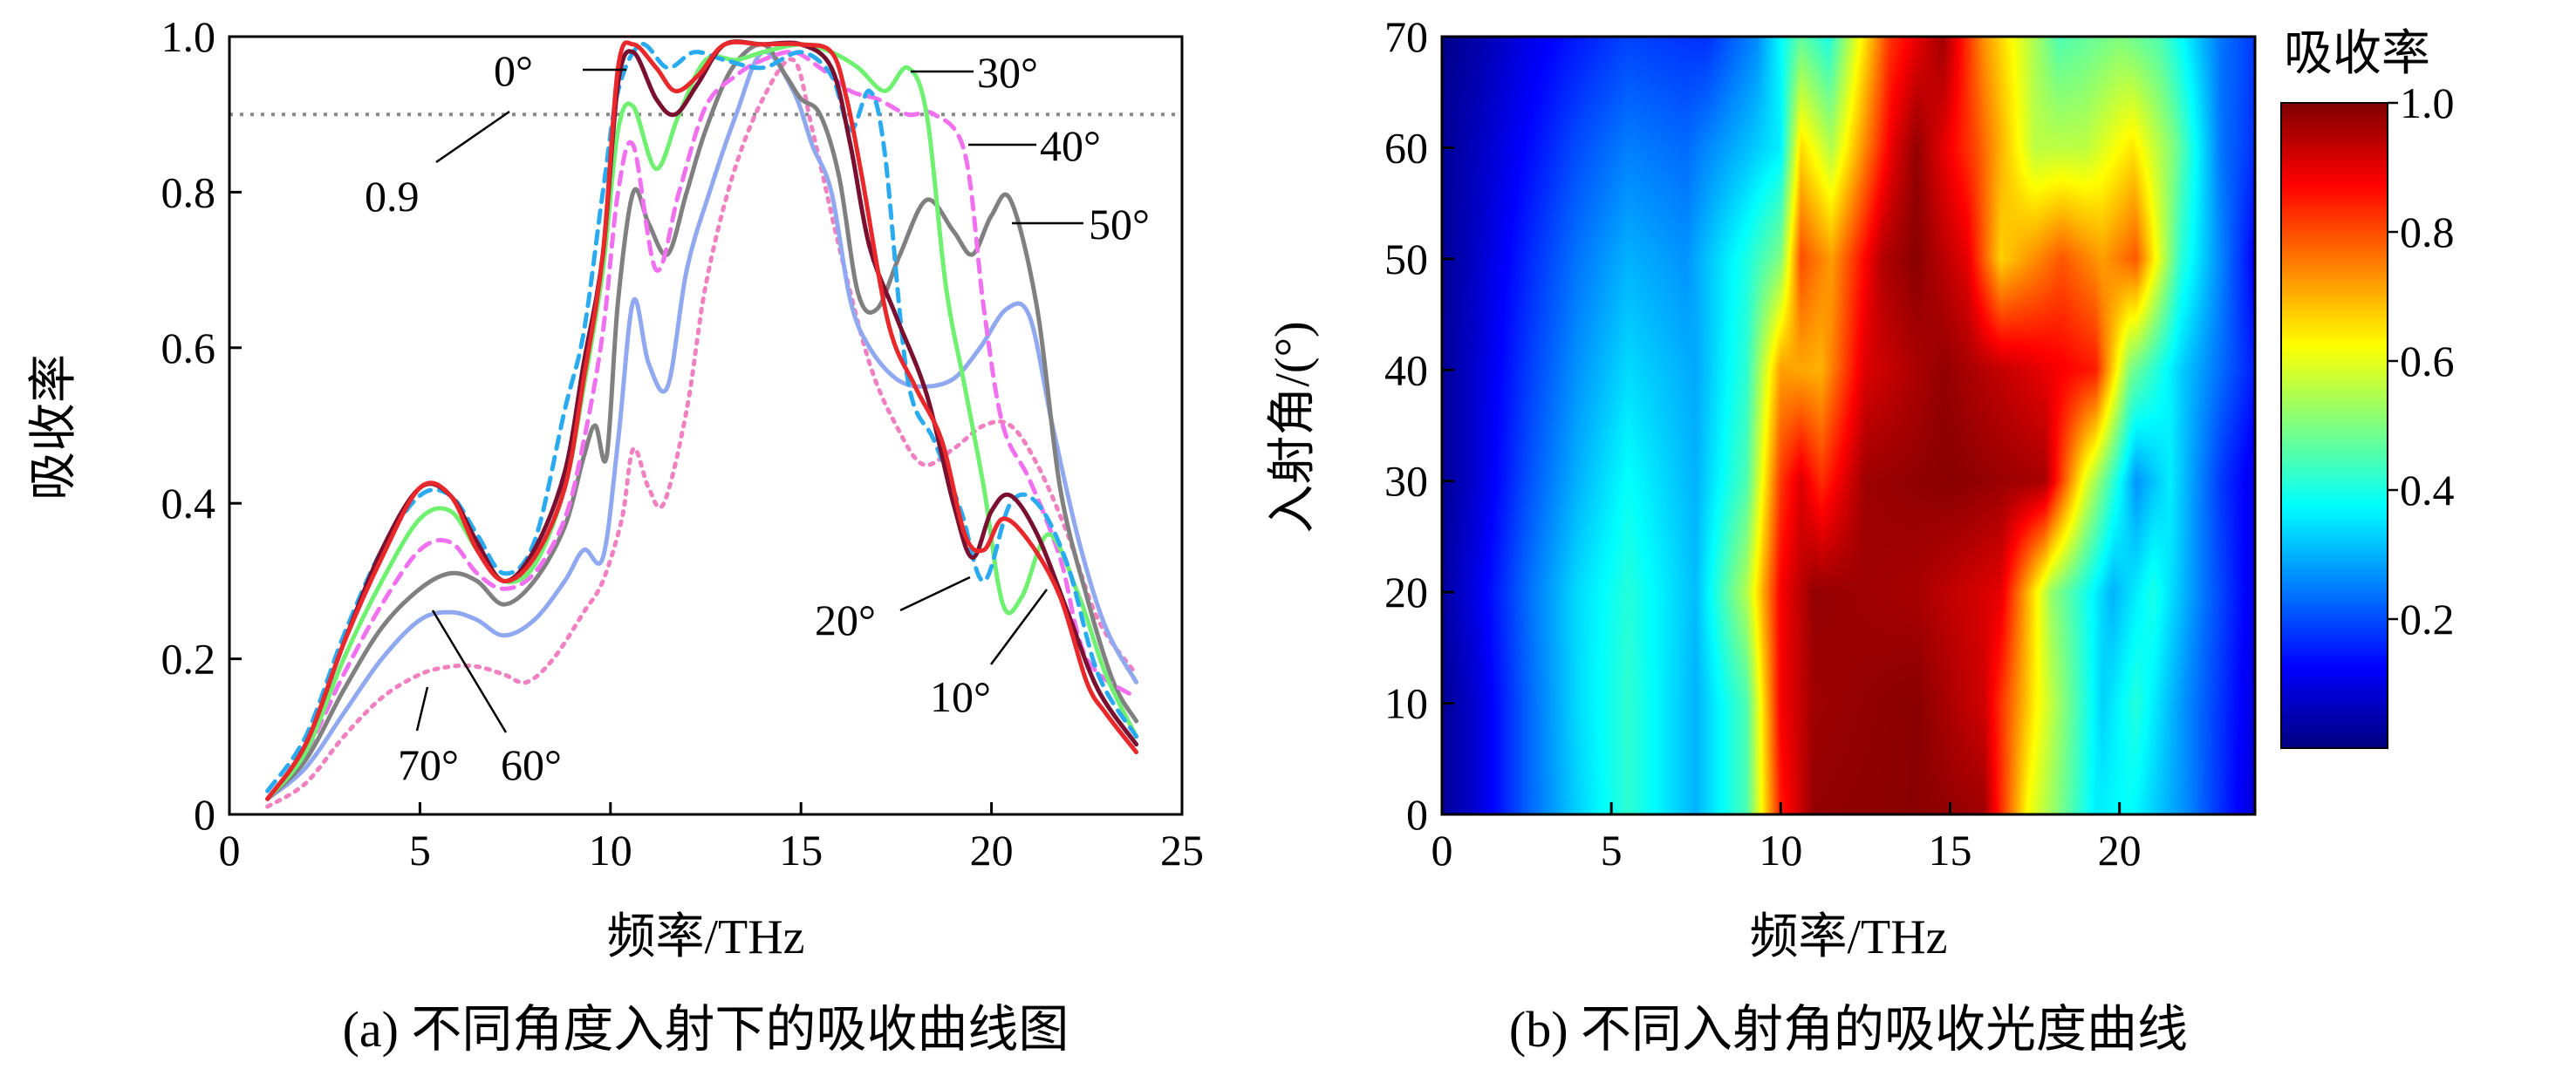 The image size is (2576, 1069). What do you see at coordinates (2427, 361) in the screenshot?
I see `colorbar-tick-label: 0.6` at bounding box center [2427, 361].